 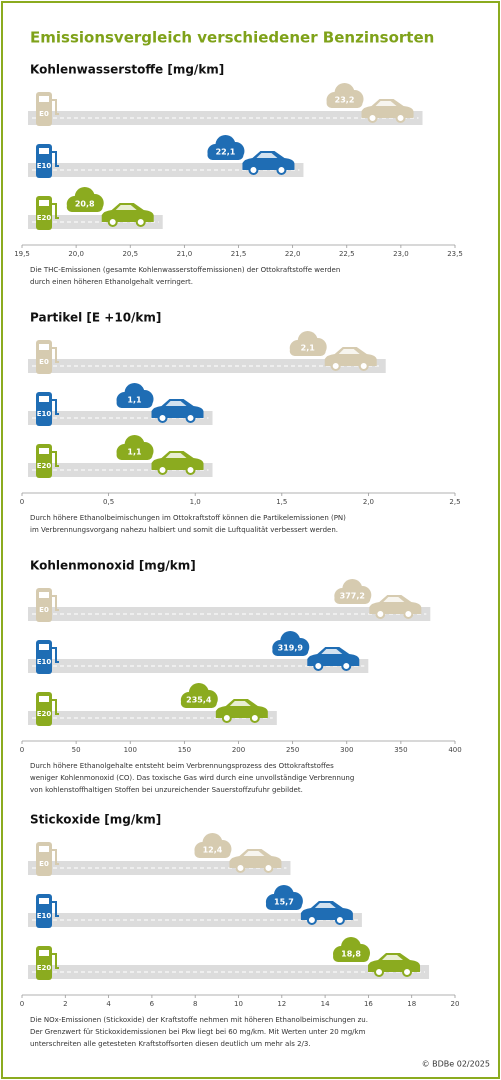 I want to click on chart-title: Stickoxide [mg/km], so click(x=95, y=820).